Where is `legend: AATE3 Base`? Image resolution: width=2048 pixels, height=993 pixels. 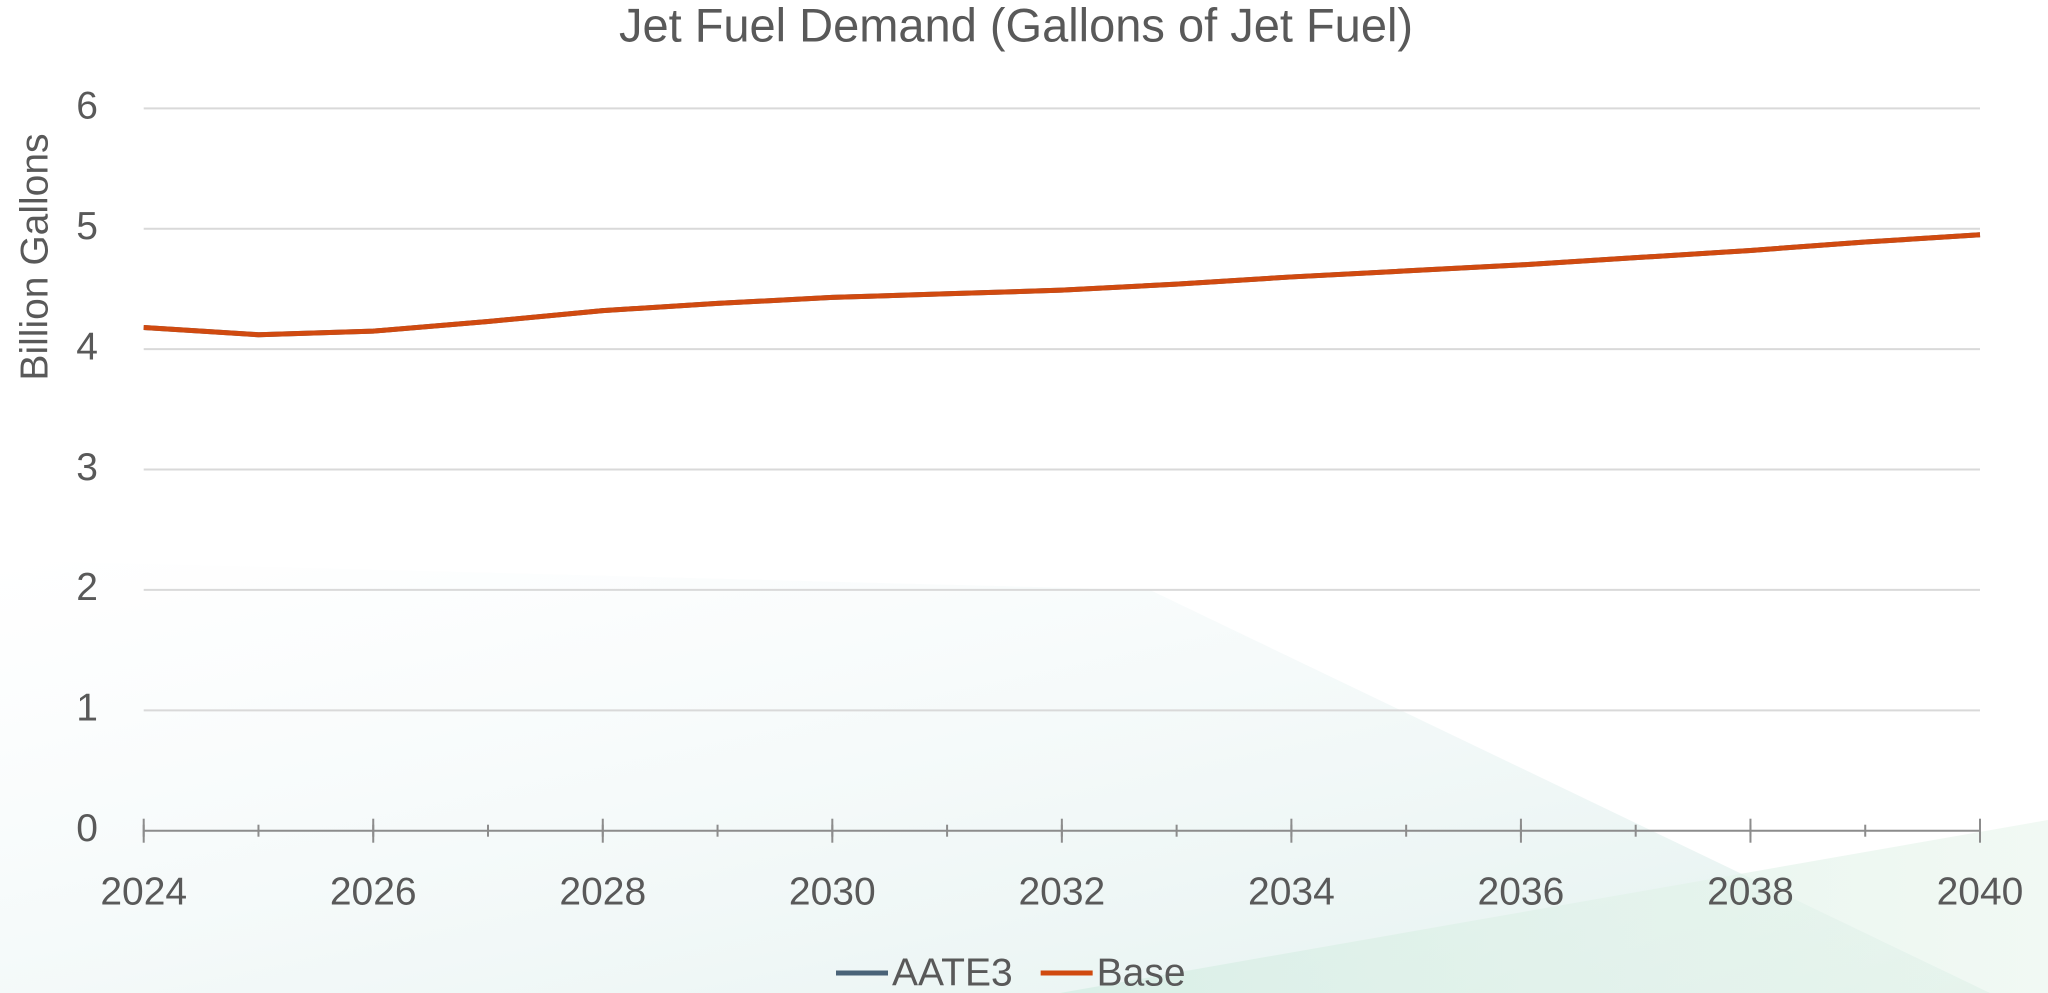
legend: AATE3 Base is located at coordinates (1011, 972).